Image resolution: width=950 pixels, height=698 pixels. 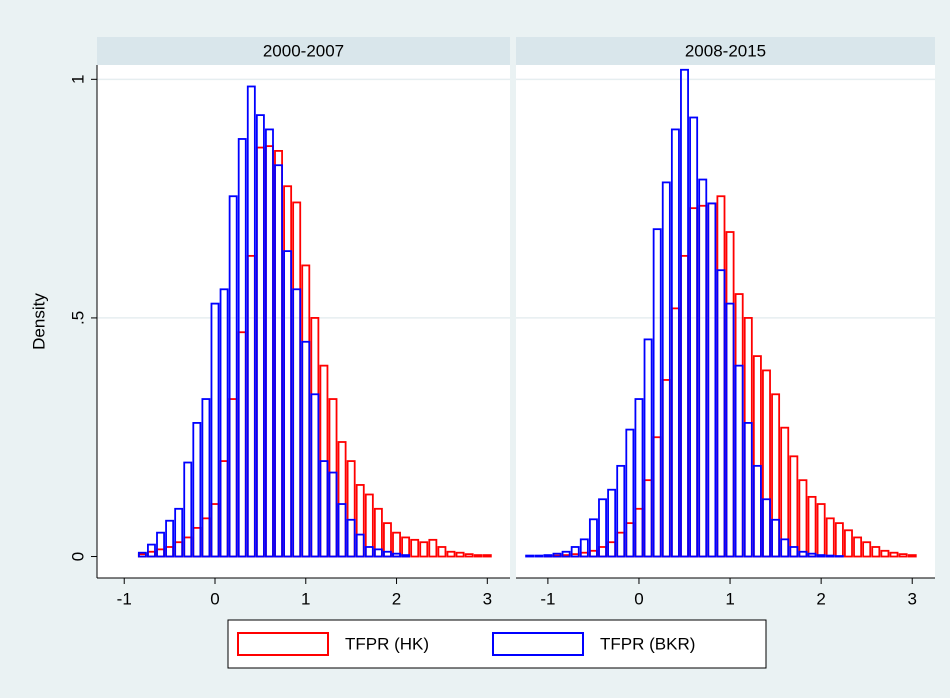 I want to click on y-tick-label: 1, so click(x=77, y=79).